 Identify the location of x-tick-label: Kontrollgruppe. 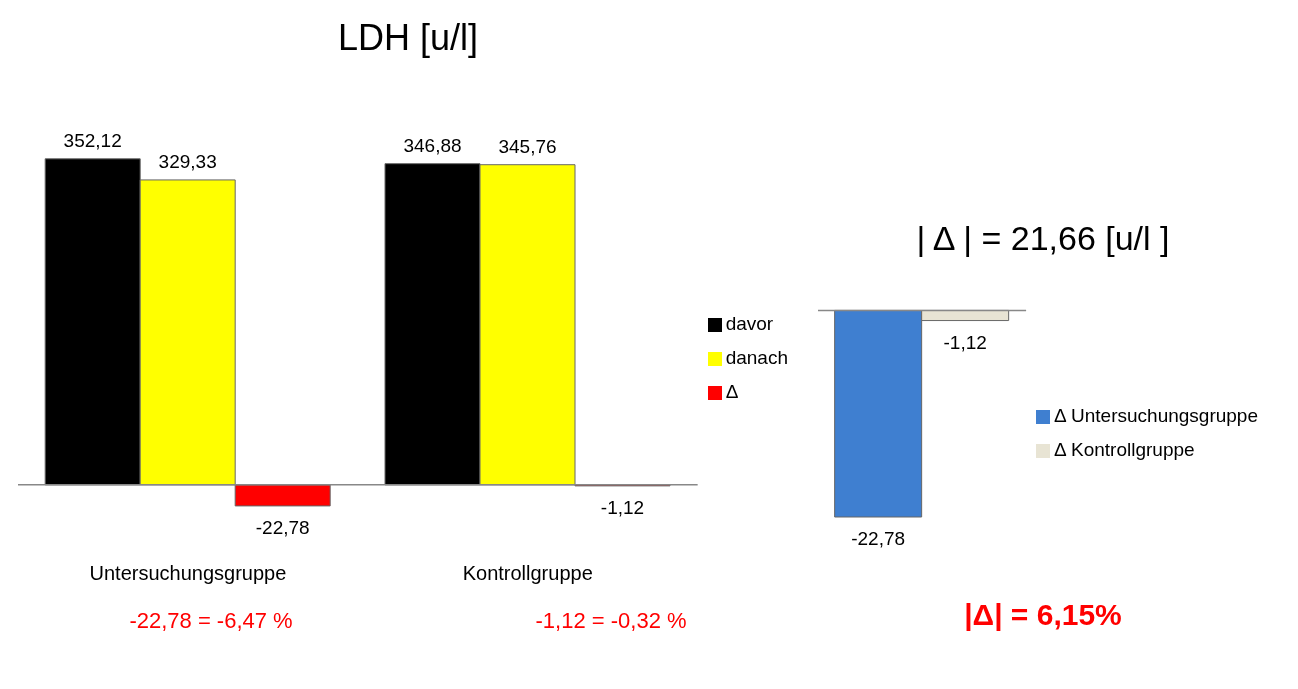
(527, 573).